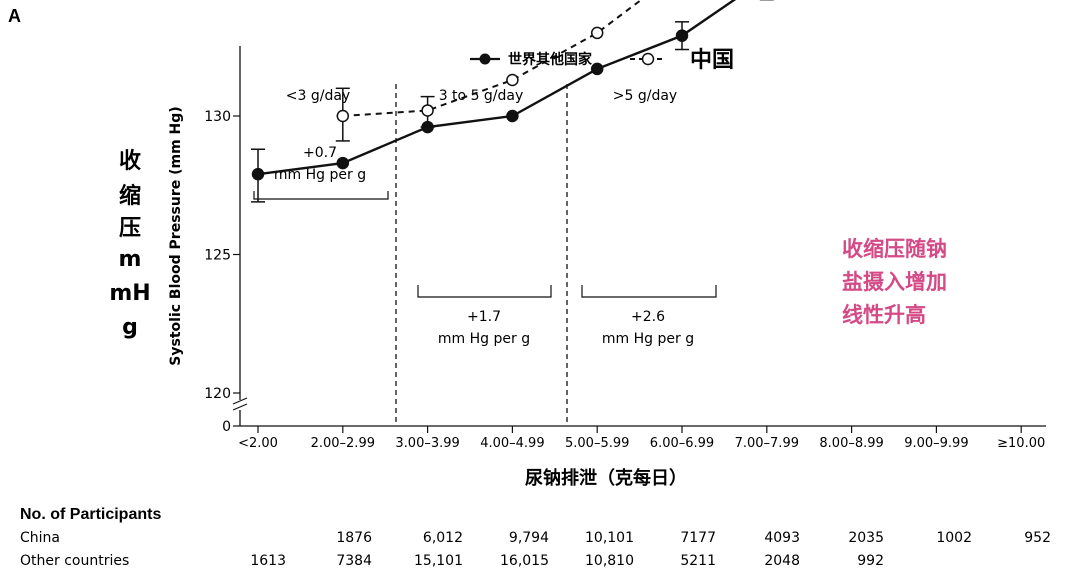  What do you see at coordinates (698, 538) in the screenshot?
I see `participants-cell: 7177` at bounding box center [698, 538].